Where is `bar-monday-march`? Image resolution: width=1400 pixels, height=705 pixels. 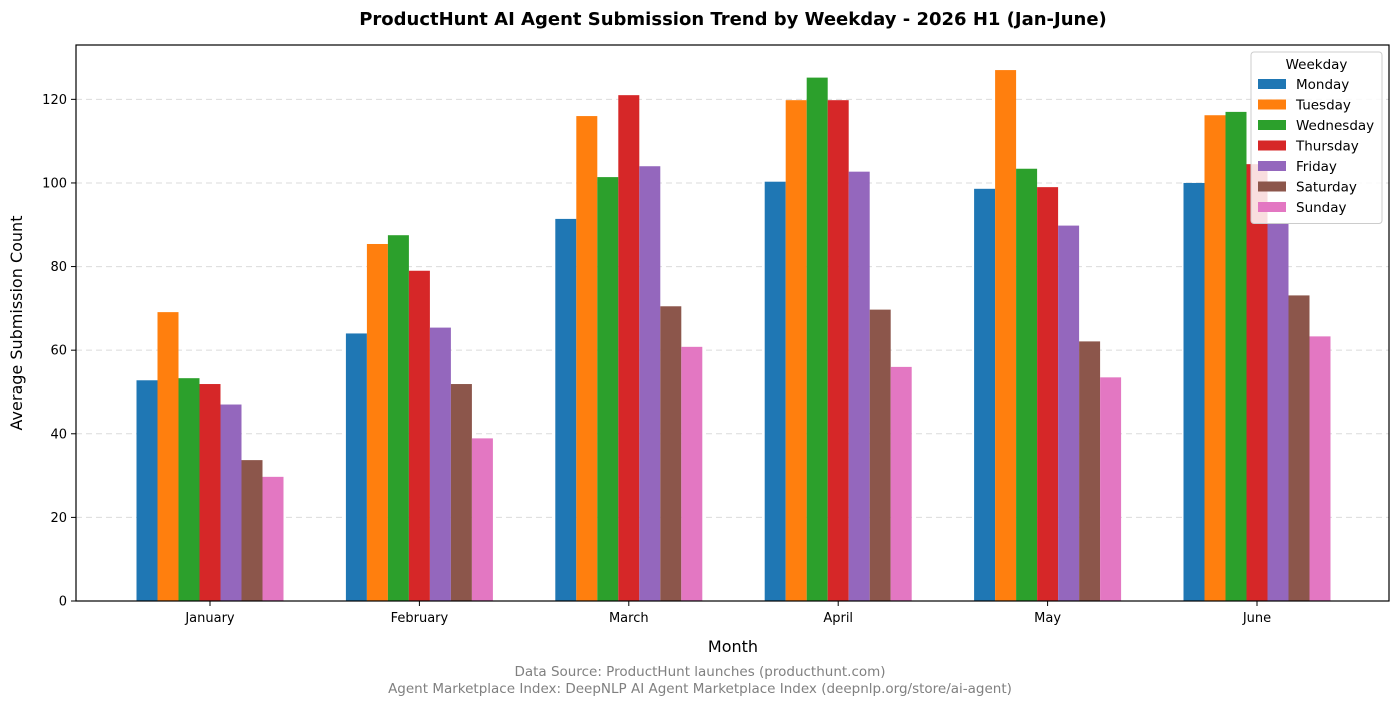 bar-monday-march is located at coordinates (566, 409).